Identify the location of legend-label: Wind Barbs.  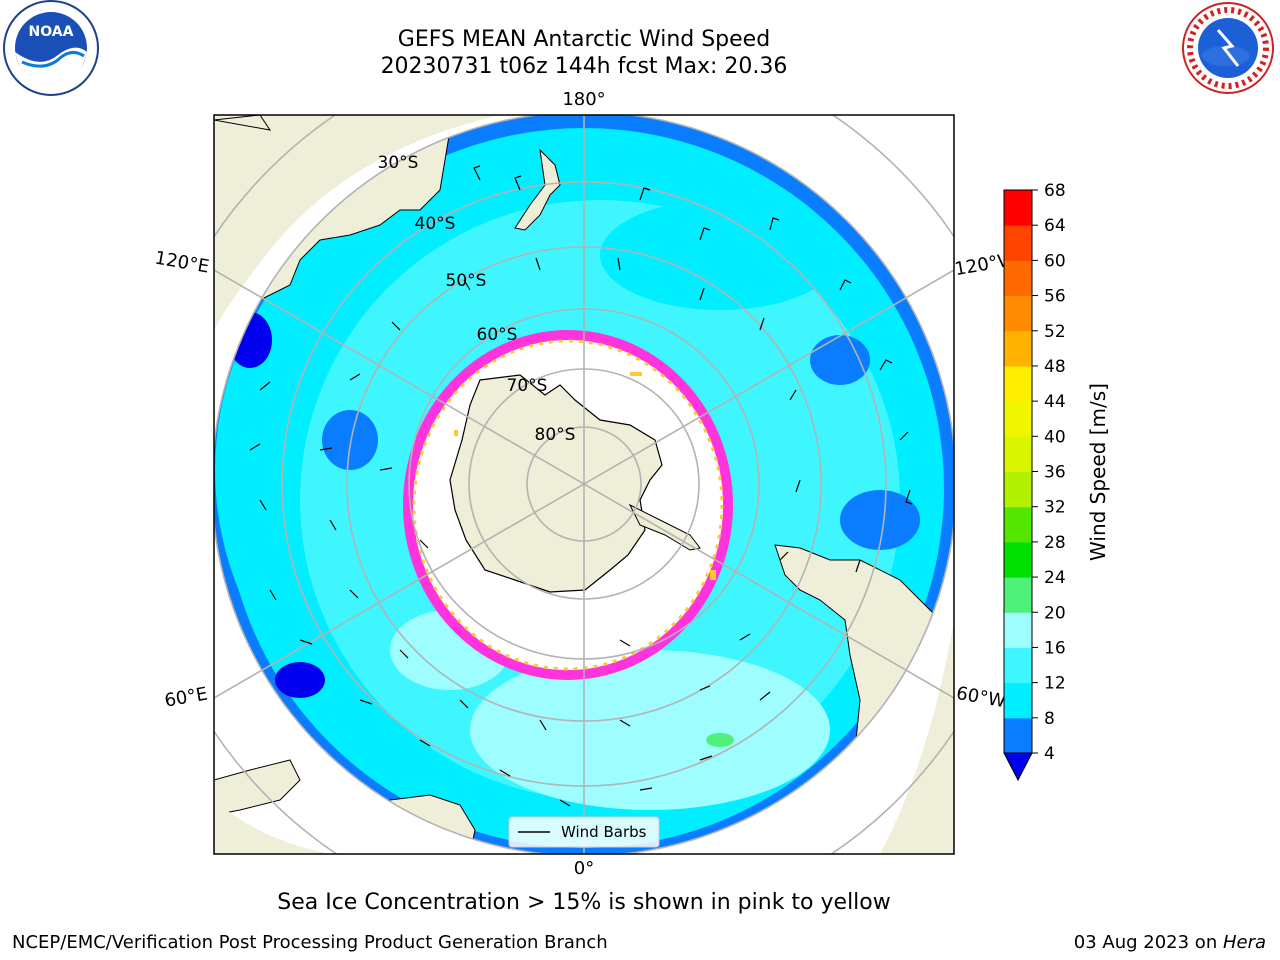
(604, 832).